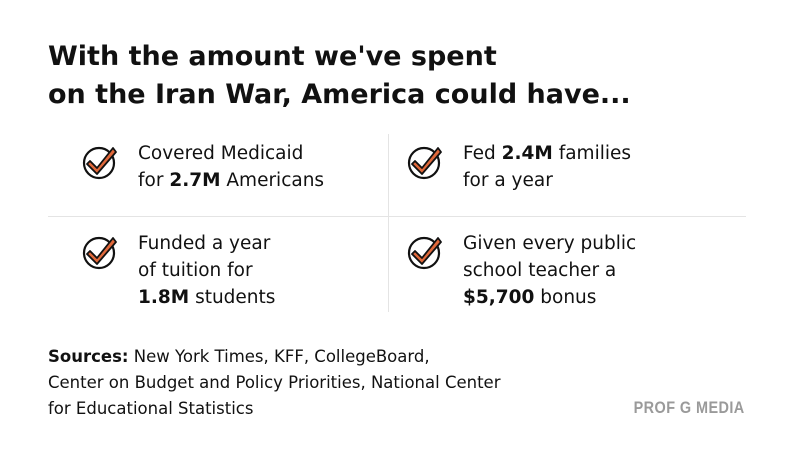 This screenshot has width=785, height=464. I want to click on item-segment: Funded a year, so click(204, 243).